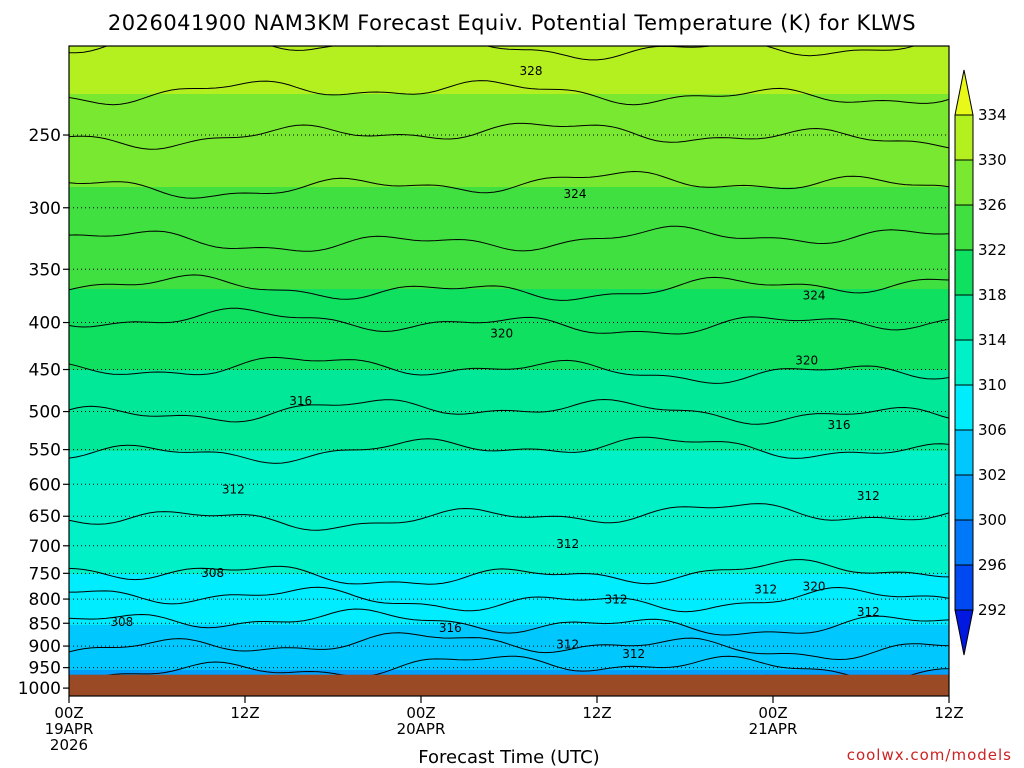 This screenshot has height=768, width=1024. Describe the element at coordinates (992, 430) in the screenshot. I see `colorbar-label: 306` at that location.